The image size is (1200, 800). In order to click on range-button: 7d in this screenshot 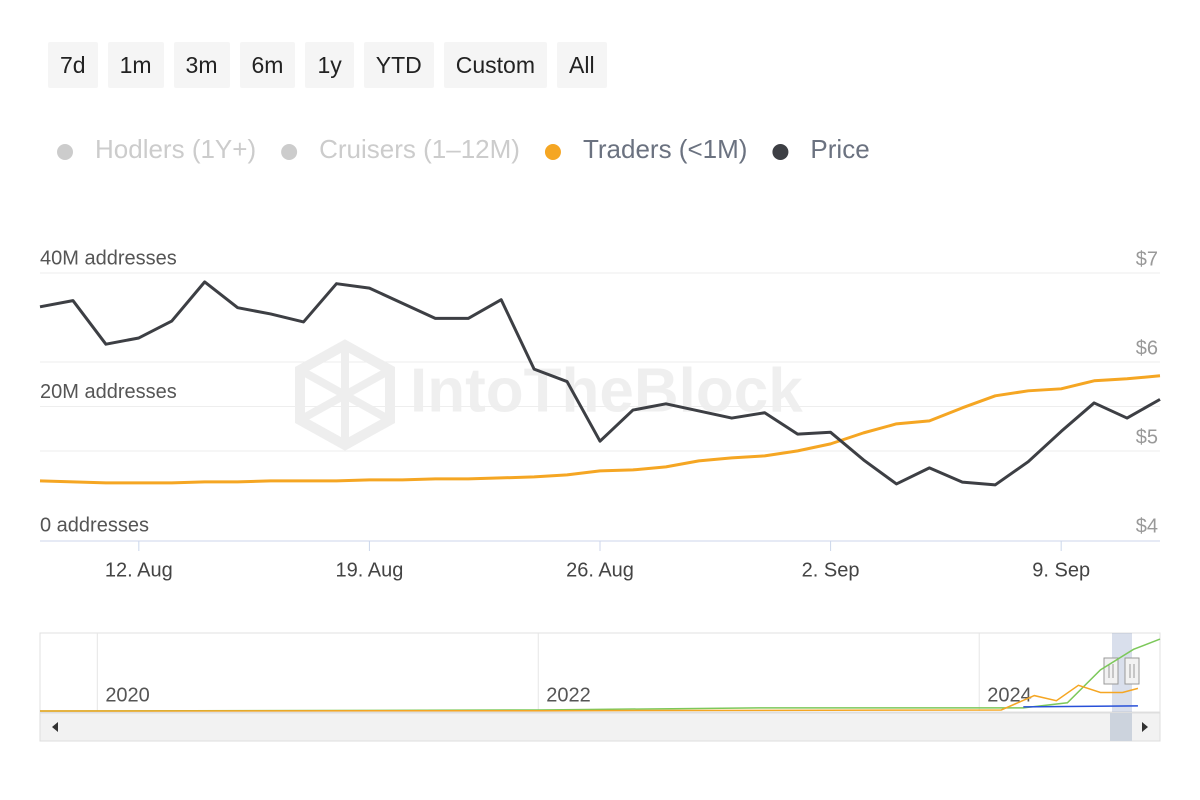, I will do `click(73, 65)`.